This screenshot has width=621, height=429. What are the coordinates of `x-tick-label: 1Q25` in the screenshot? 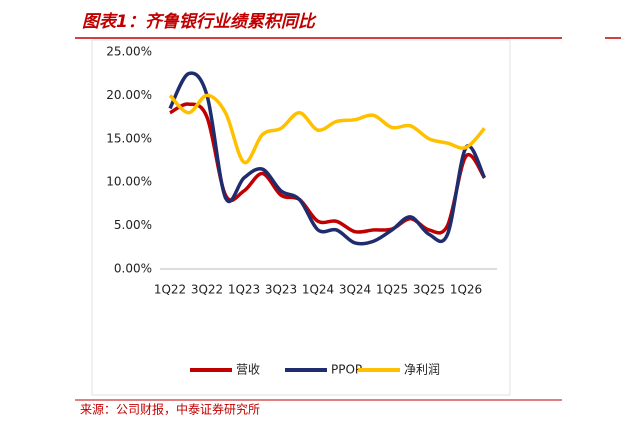 It's located at (392, 290).